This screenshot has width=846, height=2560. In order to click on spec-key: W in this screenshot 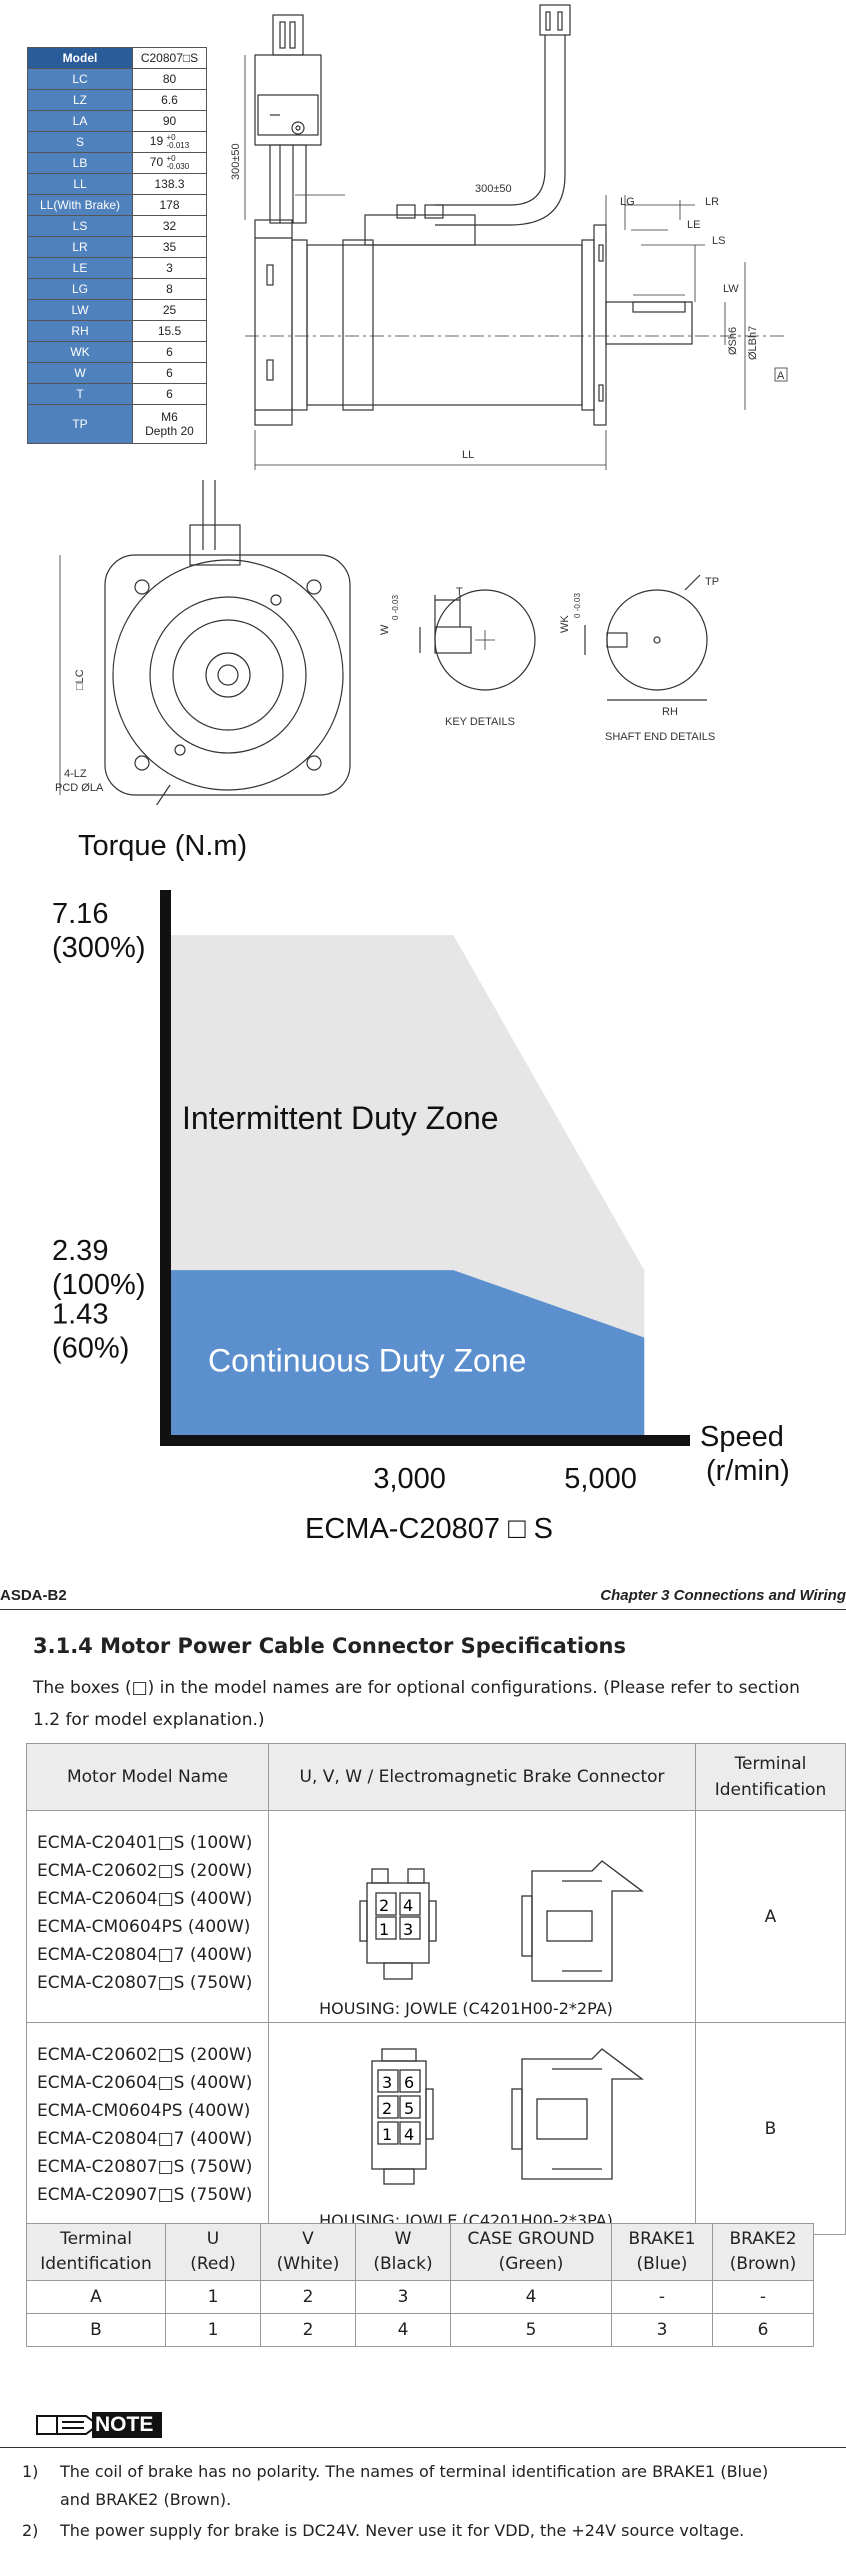, I will do `click(80, 373)`.